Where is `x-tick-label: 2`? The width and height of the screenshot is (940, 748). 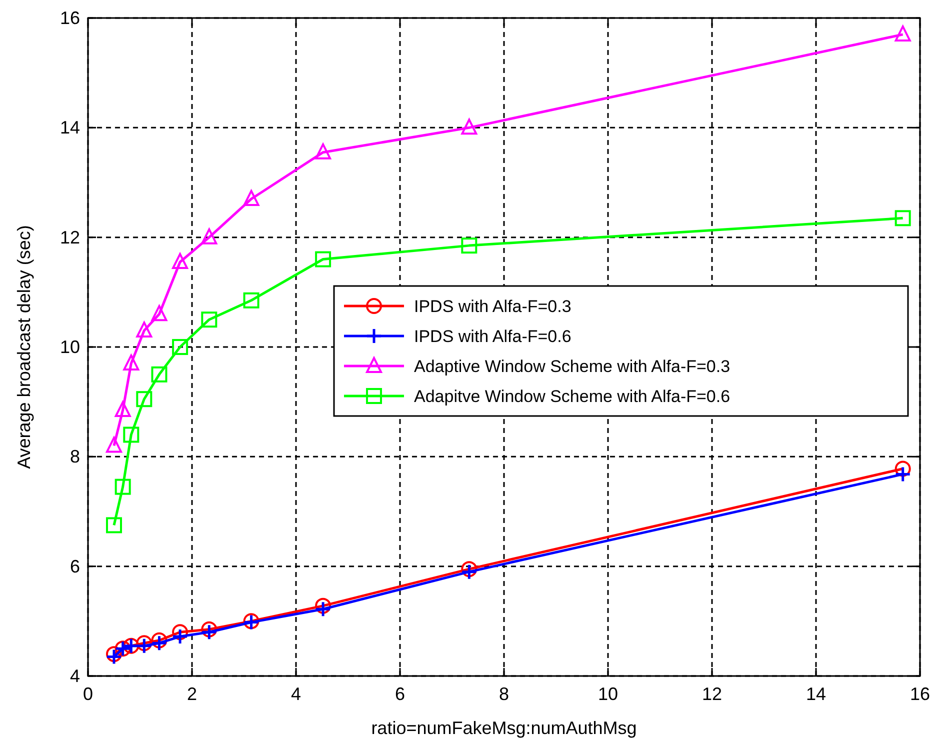
x-tick-label: 2 is located at coordinates (192, 694).